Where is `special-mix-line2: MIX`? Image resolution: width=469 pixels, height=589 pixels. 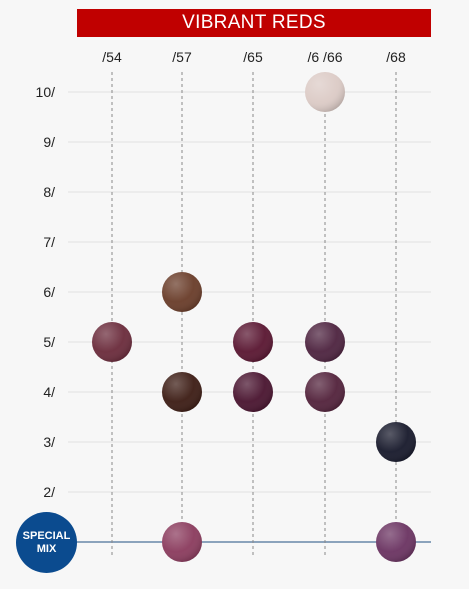 special-mix-line2: MIX is located at coordinates (46, 548).